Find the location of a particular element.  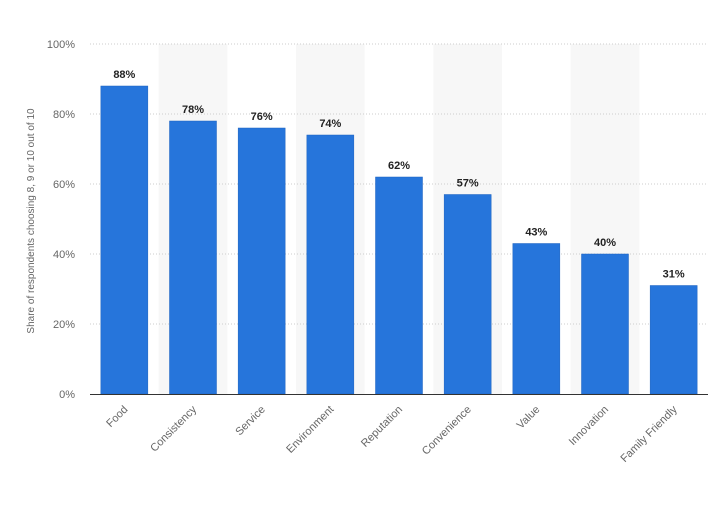

data-label: 57% is located at coordinates (468, 184).